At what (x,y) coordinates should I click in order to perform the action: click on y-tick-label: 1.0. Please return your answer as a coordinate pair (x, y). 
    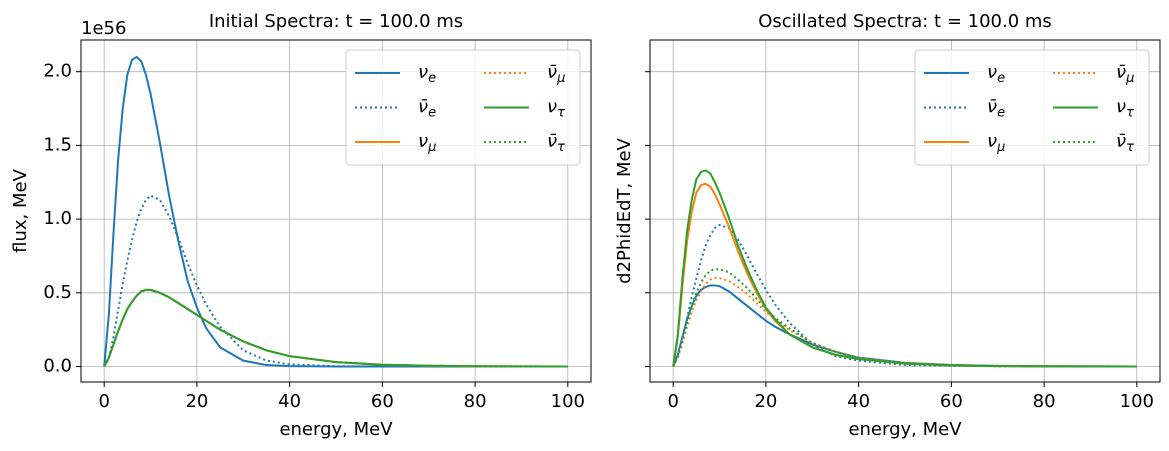
    Looking at the image, I should click on (57, 218).